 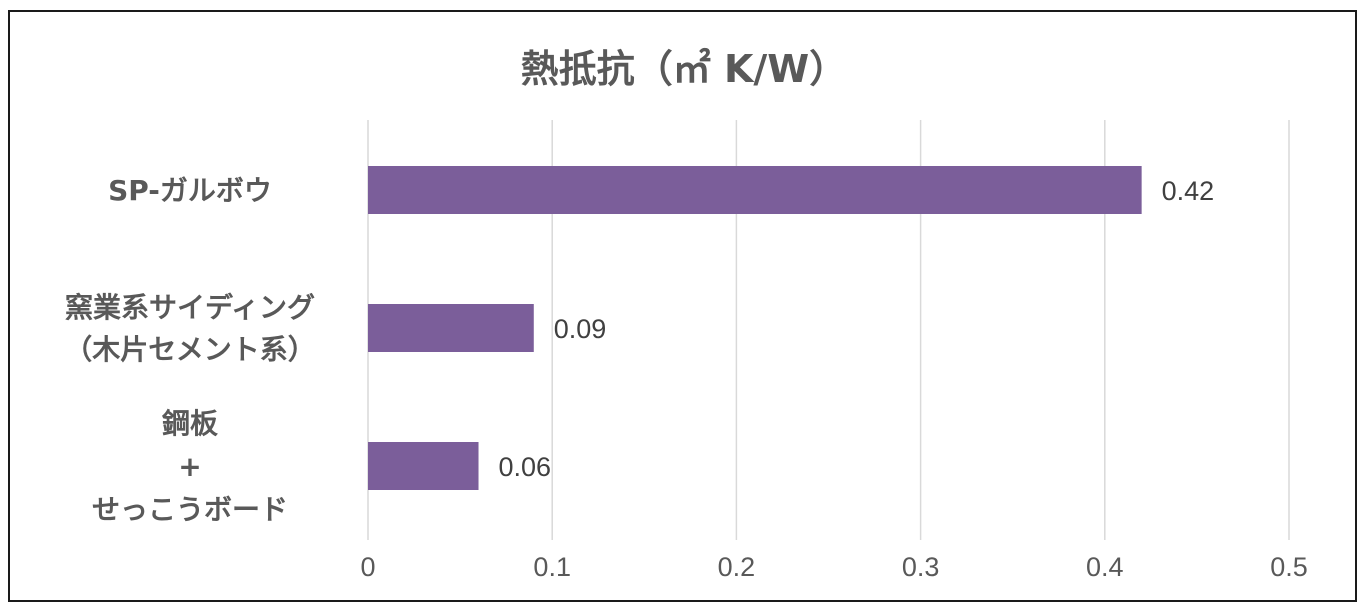 What do you see at coordinates (1289, 567) in the screenshot?
I see `x-tick-label: 0.5` at bounding box center [1289, 567].